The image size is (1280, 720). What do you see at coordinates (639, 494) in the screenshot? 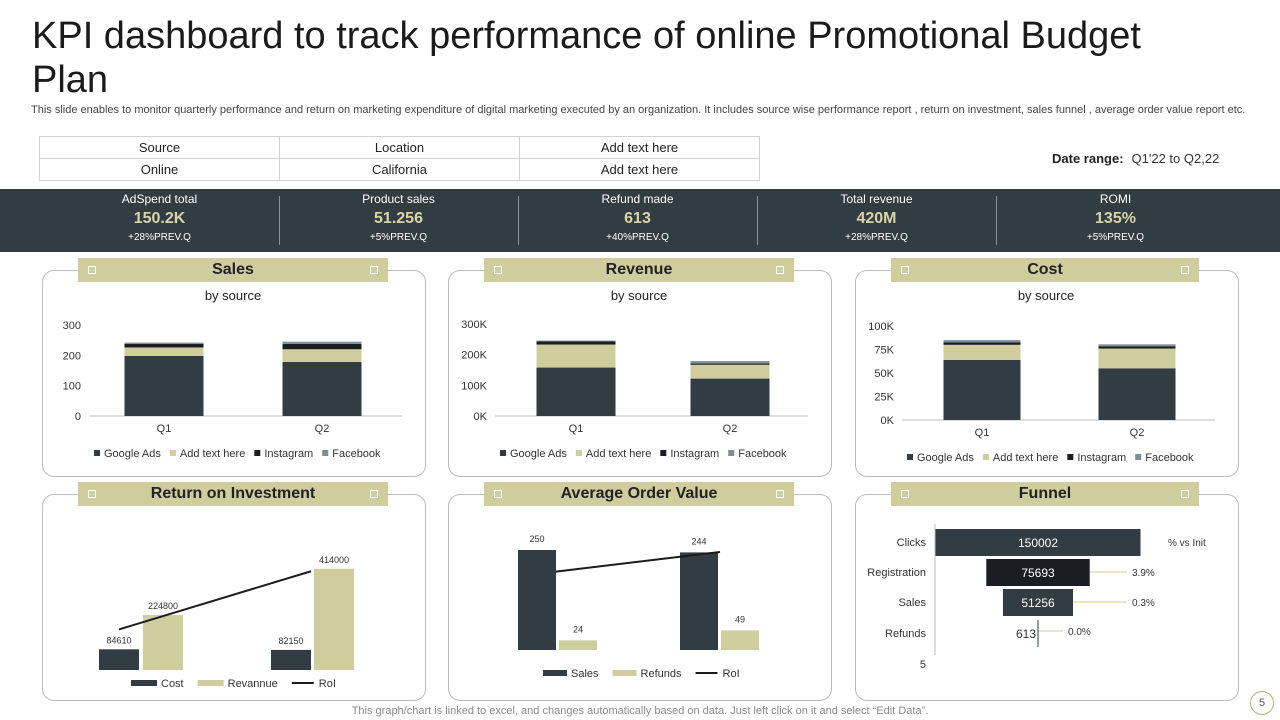
I see `aov-card-header: Average Order Value` at bounding box center [639, 494].